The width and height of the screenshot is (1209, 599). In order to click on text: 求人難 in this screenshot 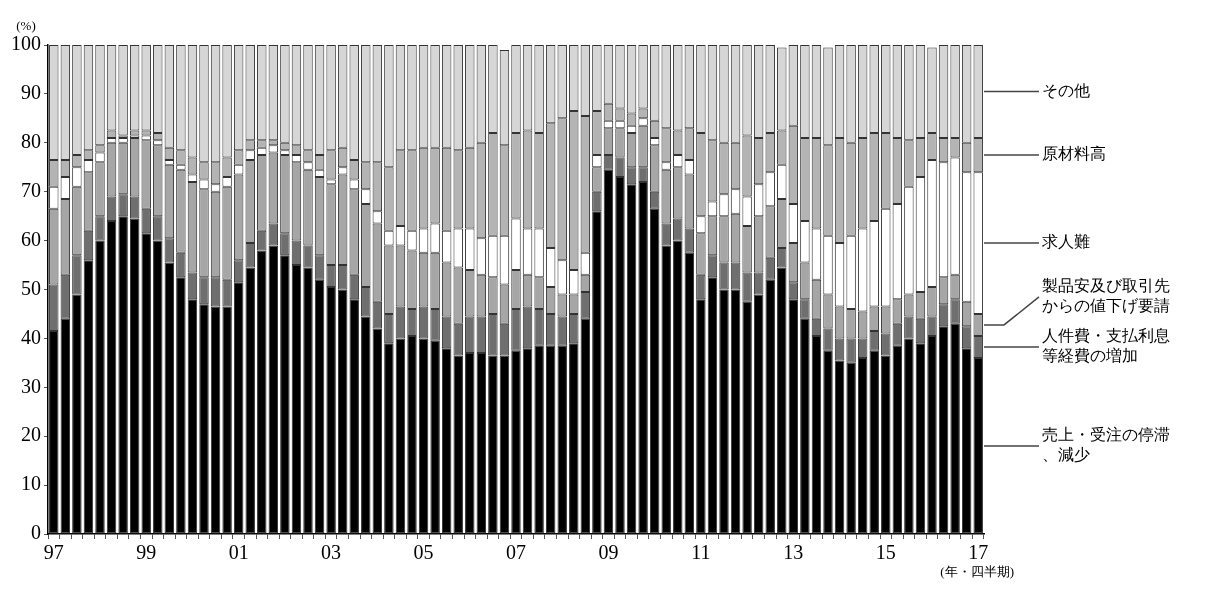, I will do `click(1066, 242)`.